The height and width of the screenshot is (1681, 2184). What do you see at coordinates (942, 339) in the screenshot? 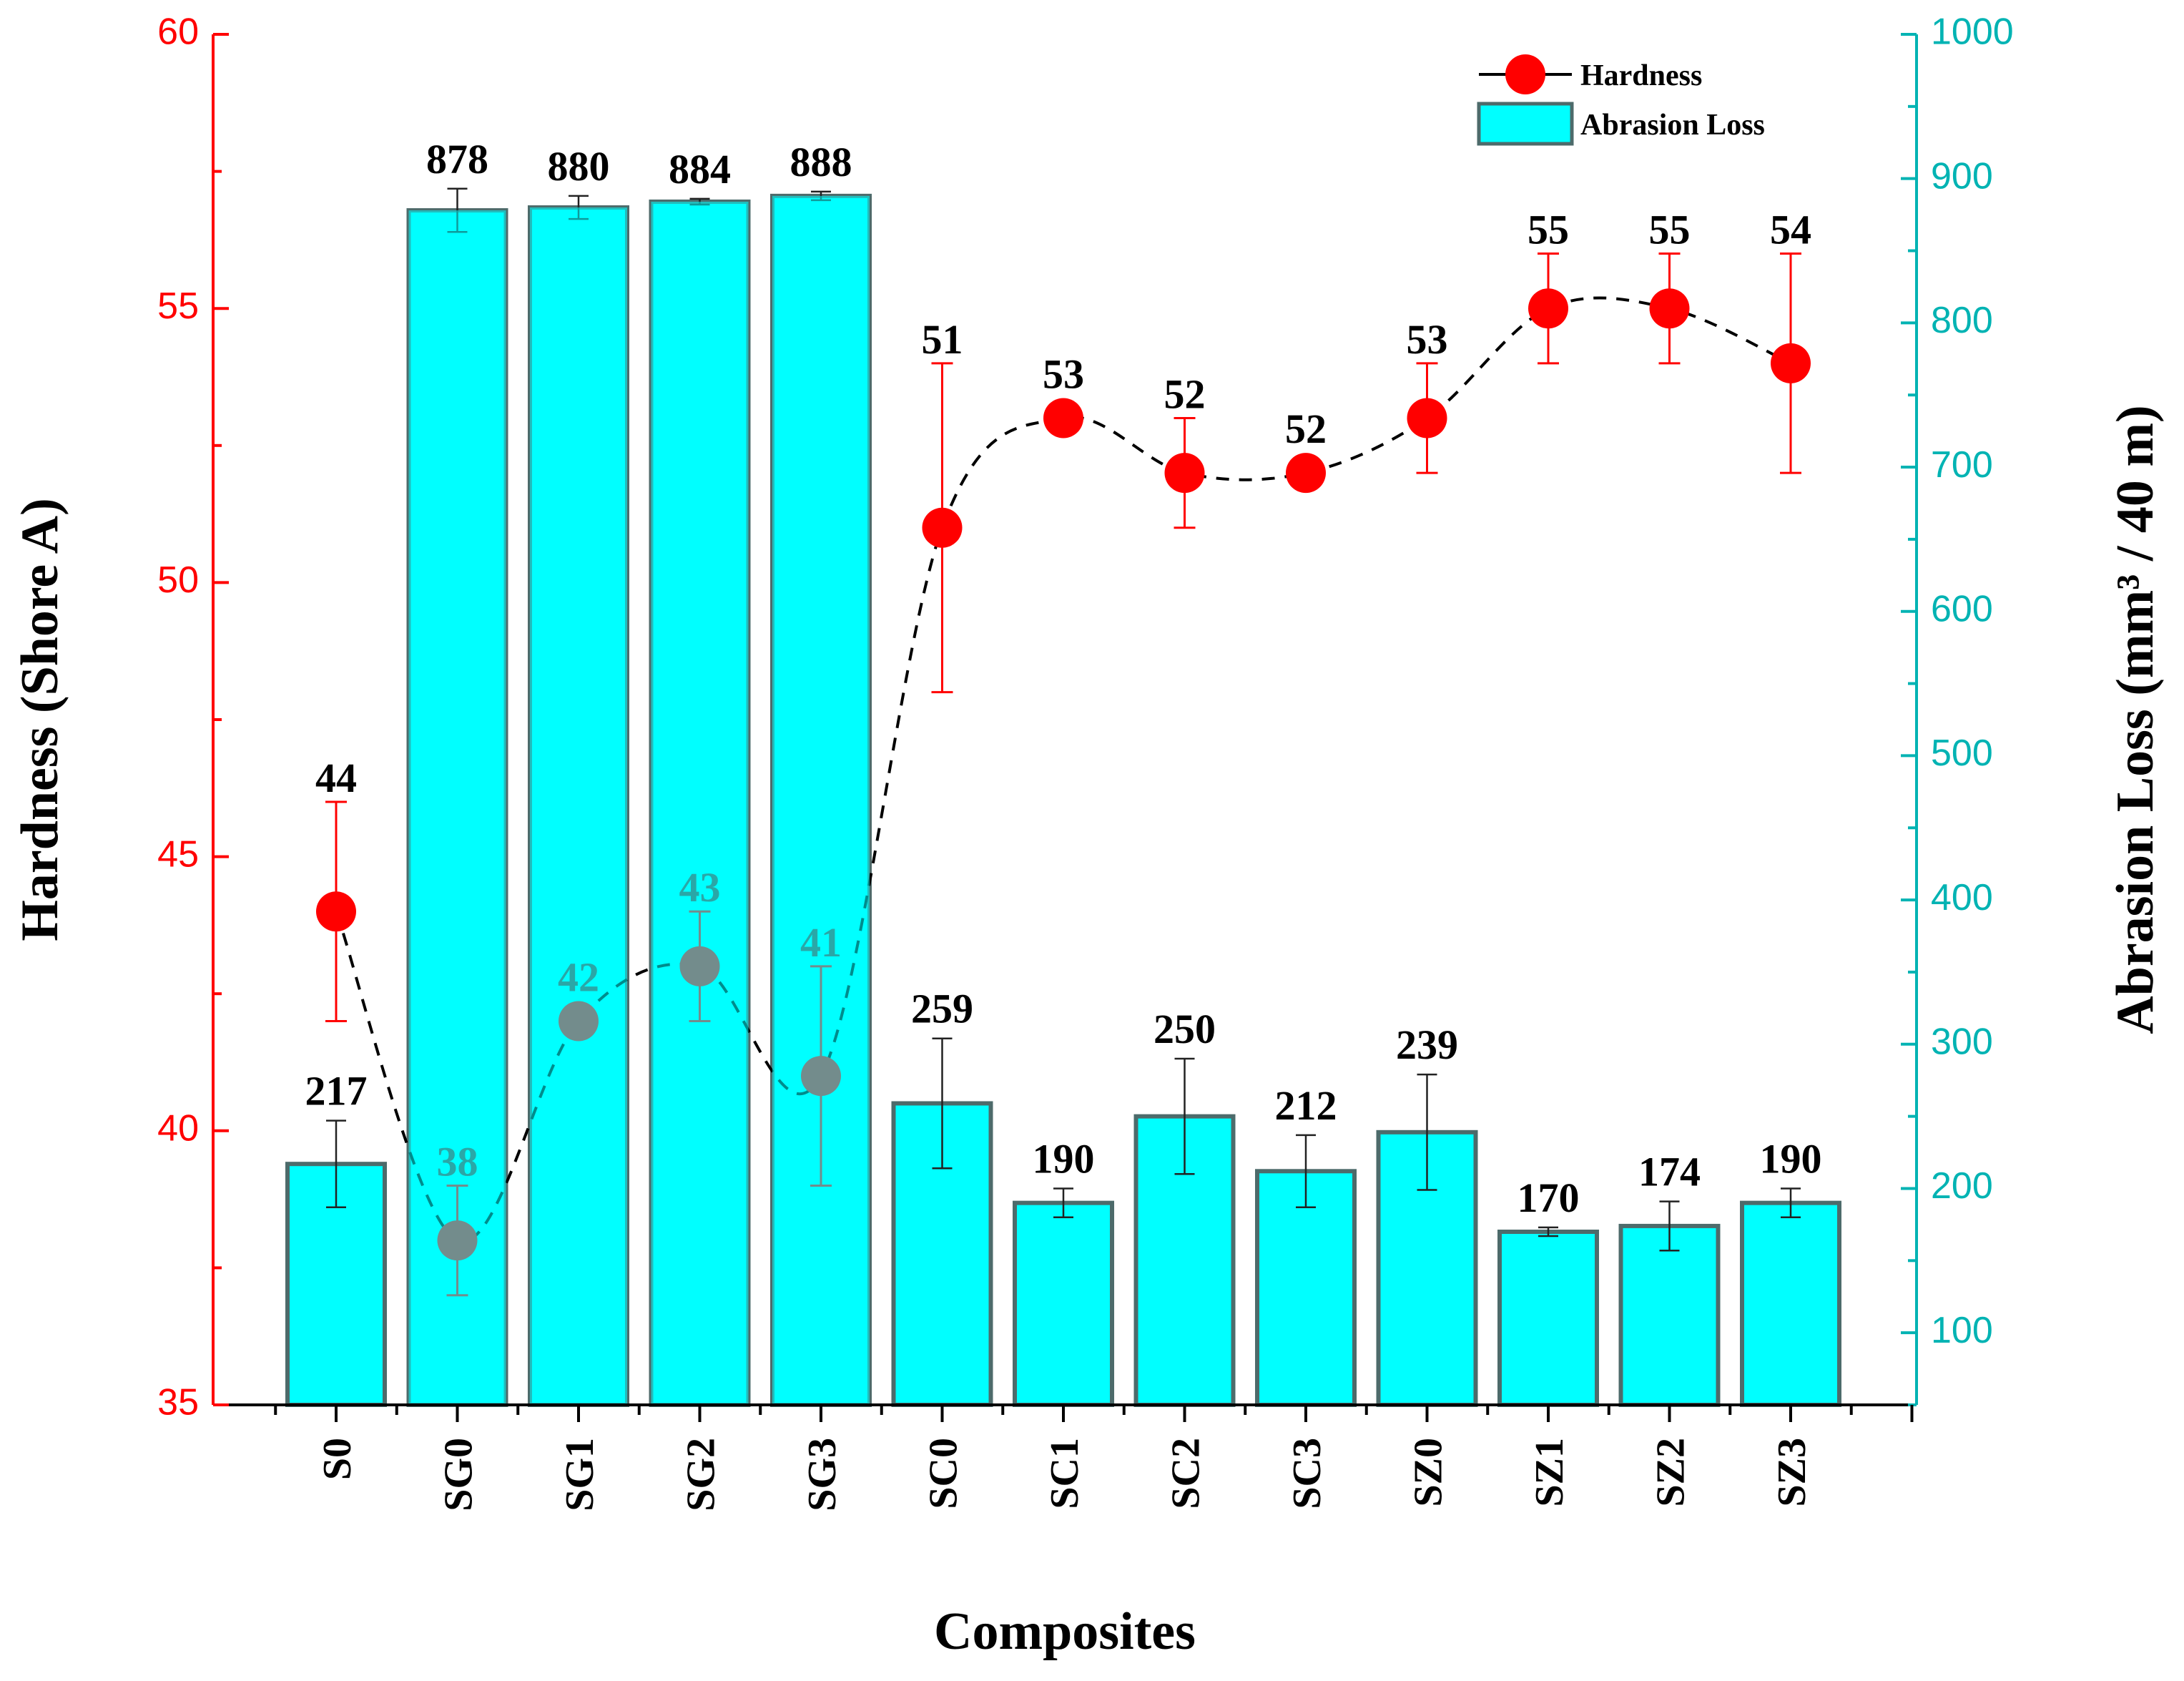
I see `hardness-label-SC0: 51` at bounding box center [942, 339].